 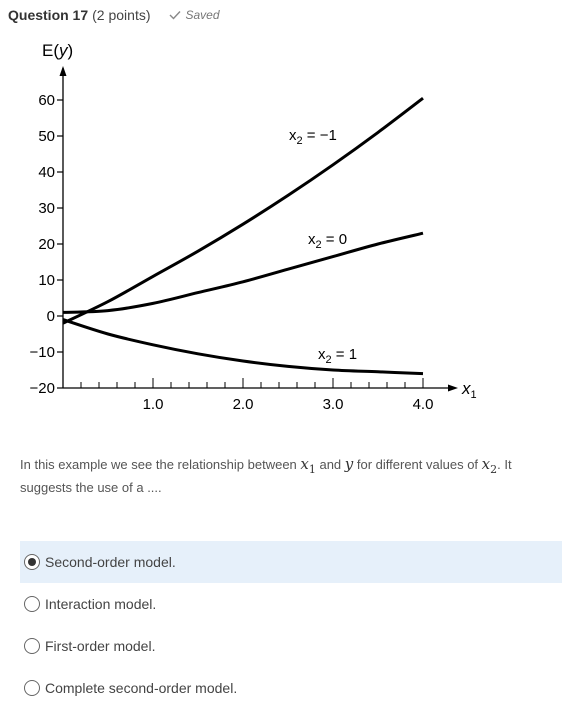 What do you see at coordinates (489, 465) in the screenshot?
I see `var-x2: x2` at bounding box center [489, 465].